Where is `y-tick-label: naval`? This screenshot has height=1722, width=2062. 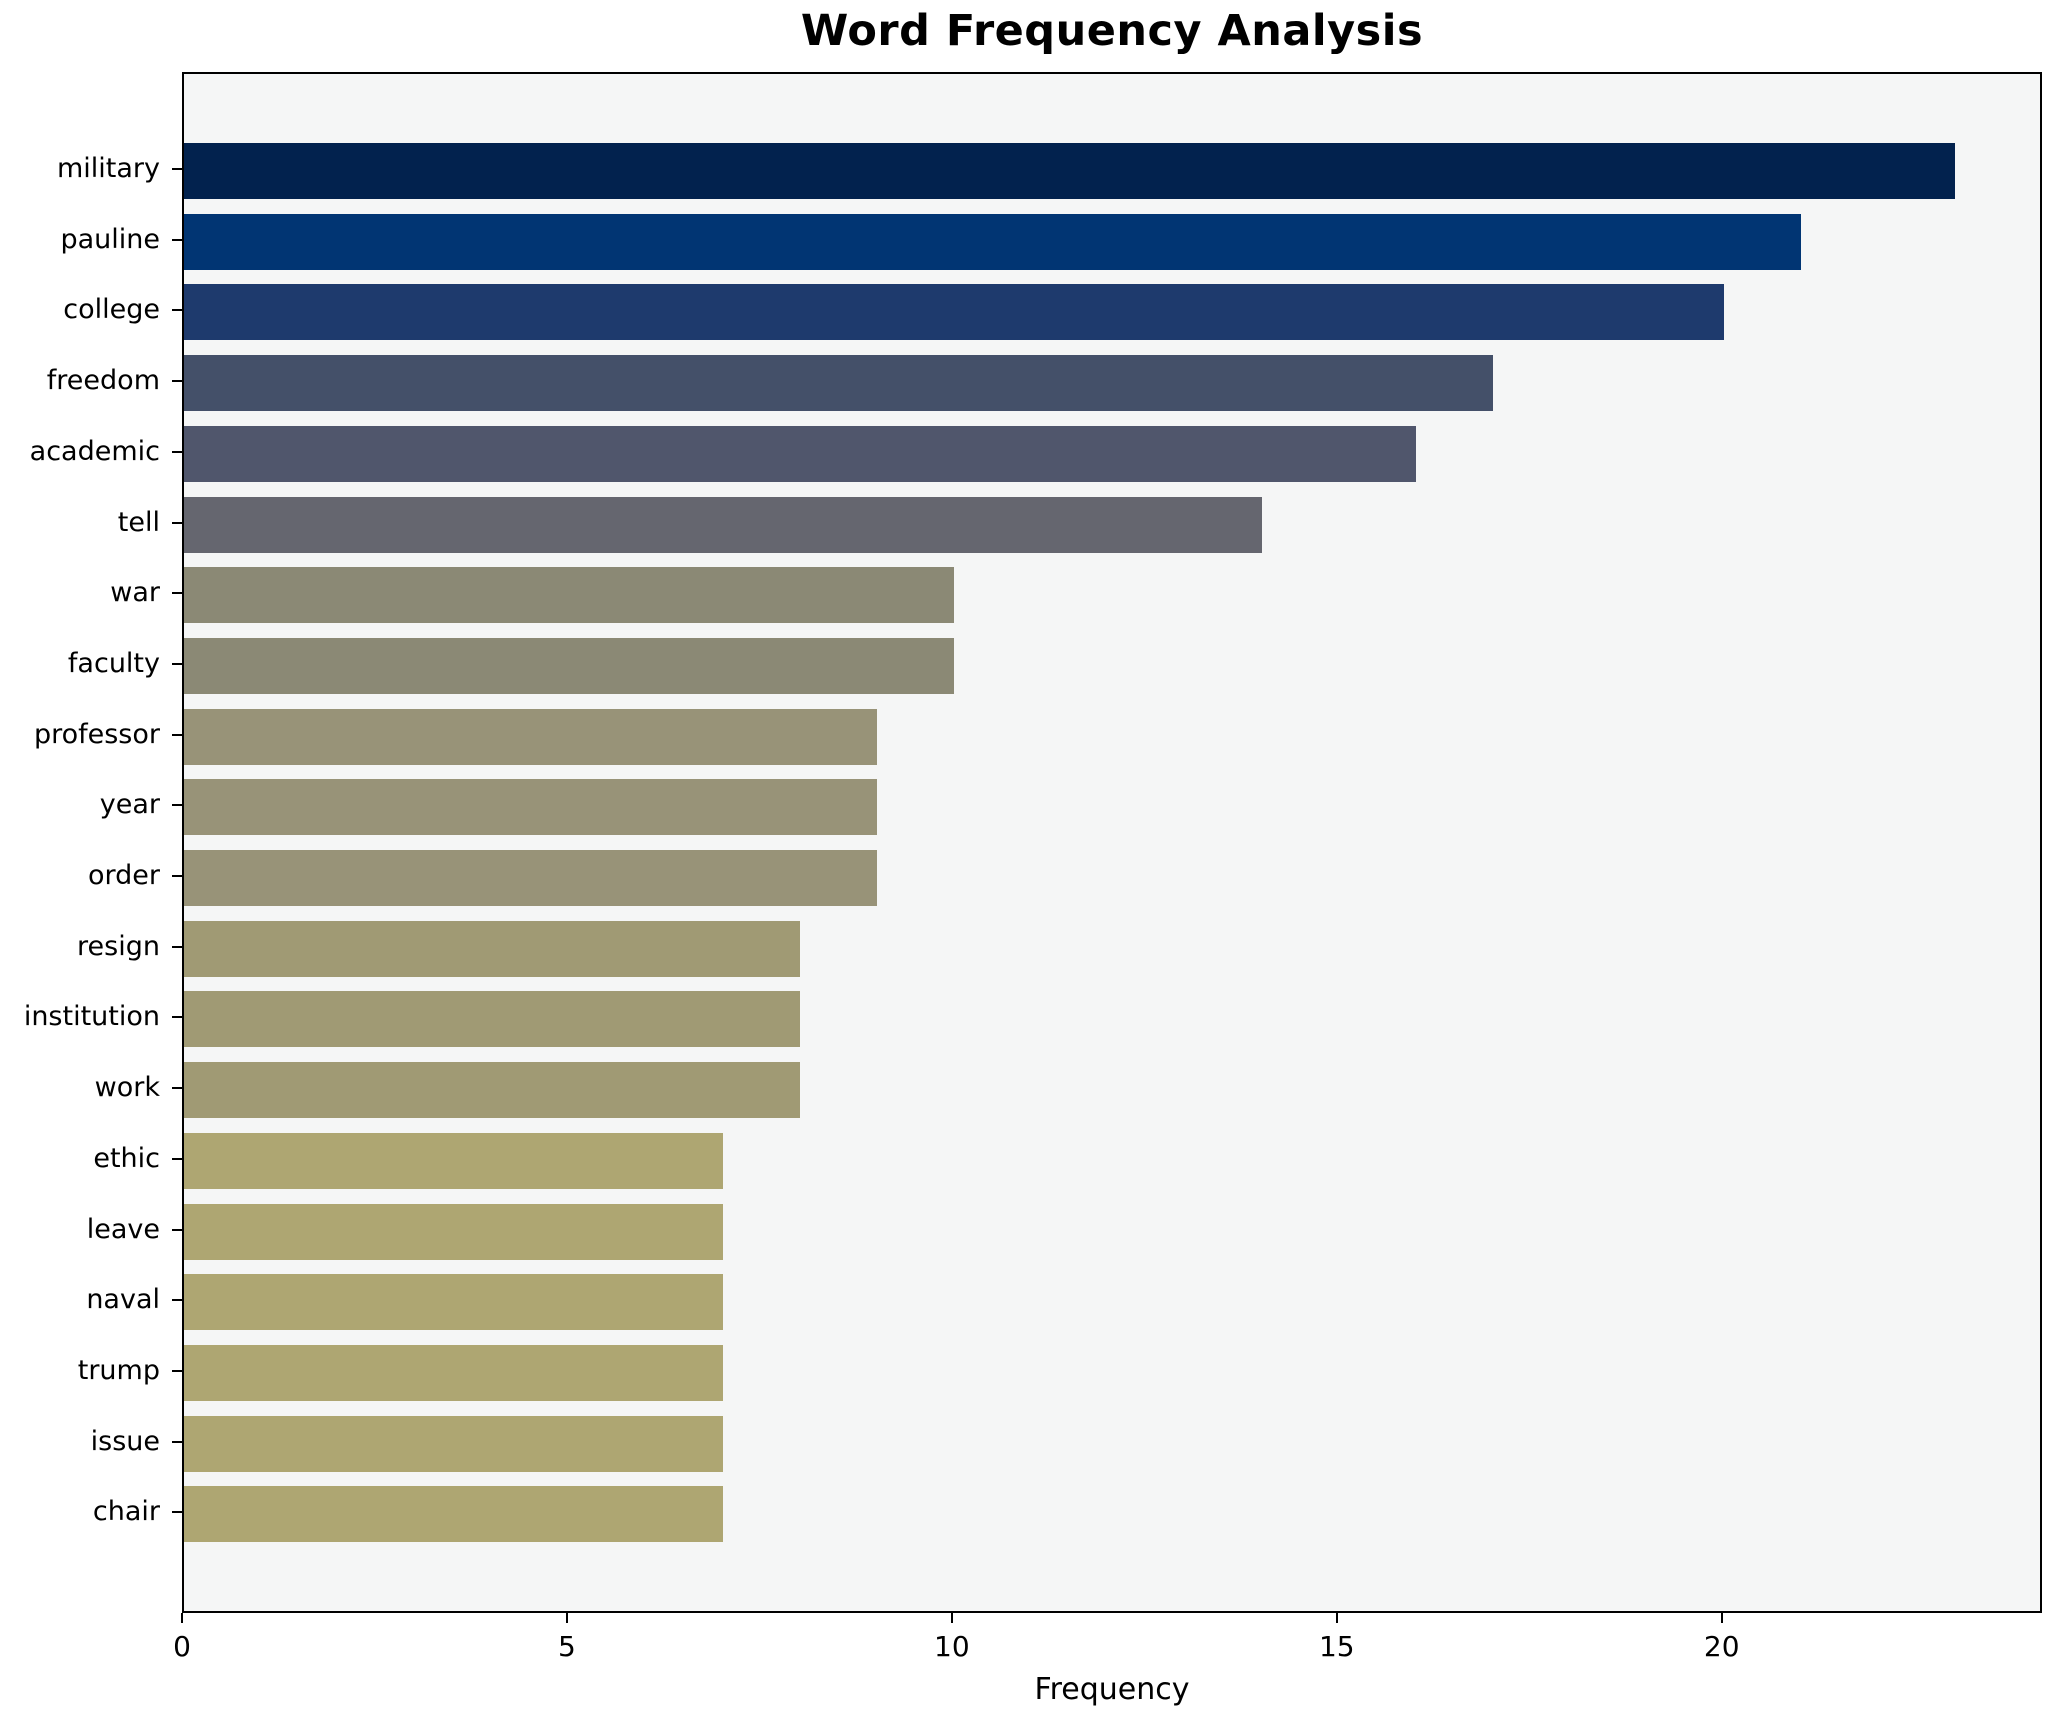
y-tick-label: naval is located at coordinates (123, 1300).